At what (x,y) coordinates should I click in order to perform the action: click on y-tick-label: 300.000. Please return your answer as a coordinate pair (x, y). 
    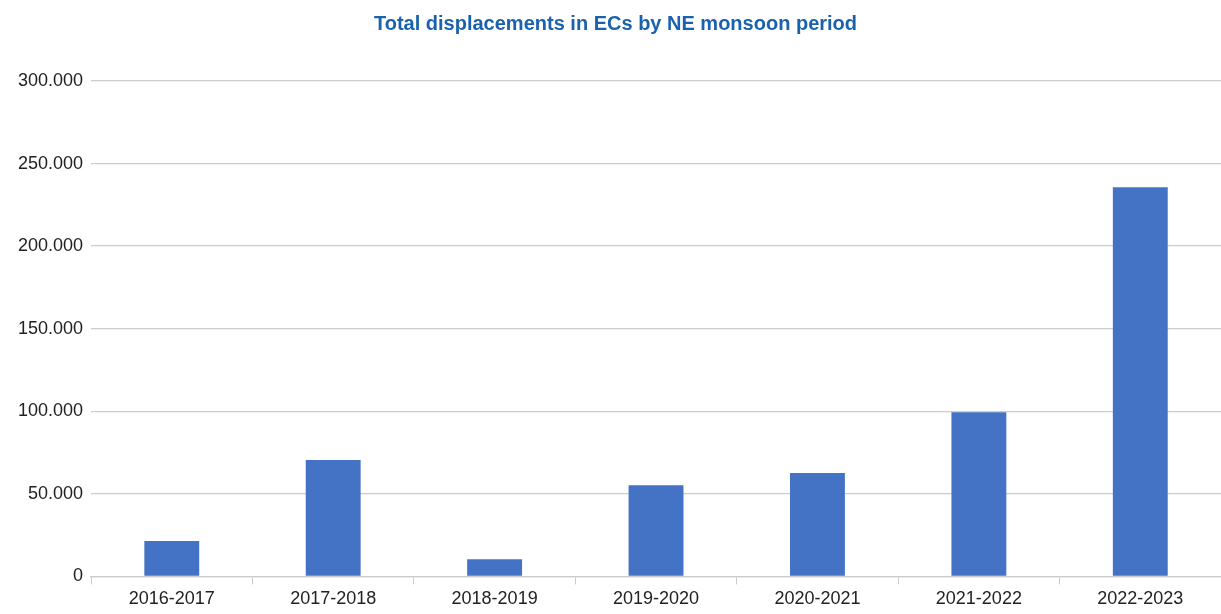
    Looking at the image, I should click on (50, 79).